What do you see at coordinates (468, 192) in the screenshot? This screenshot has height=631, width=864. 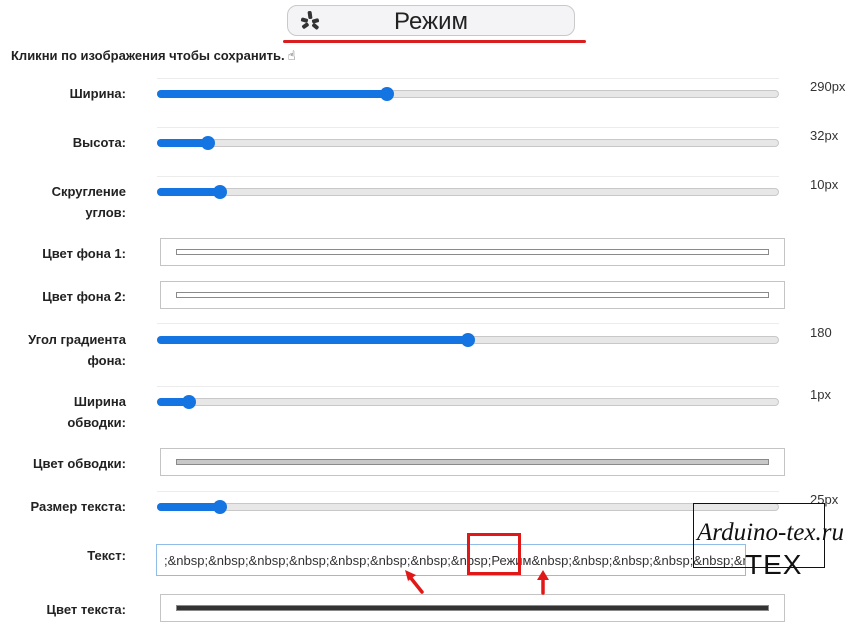 I see `radius-slider` at bounding box center [468, 192].